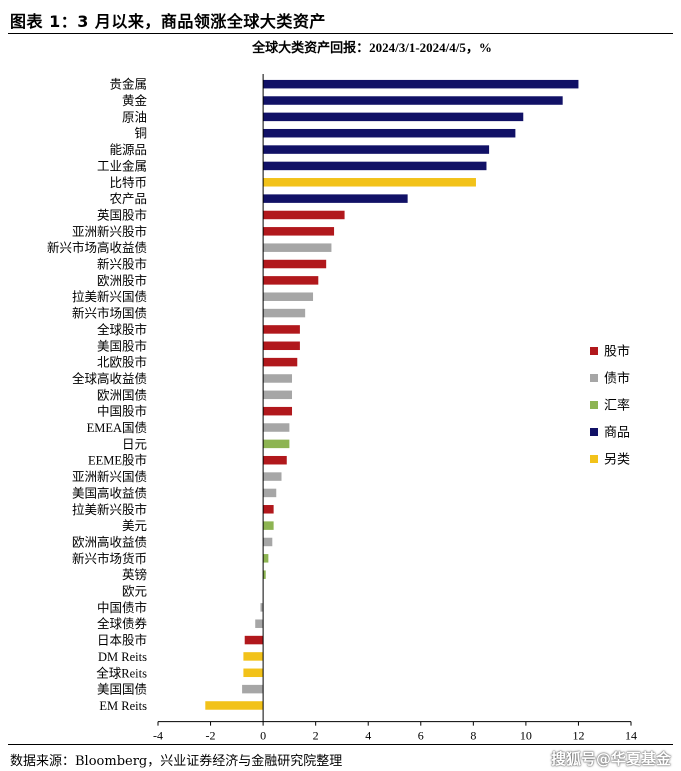 The image size is (681, 771). Describe the element at coordinates (122, 657) in the screenshot. I see `category-label: DM Reits` at that location.